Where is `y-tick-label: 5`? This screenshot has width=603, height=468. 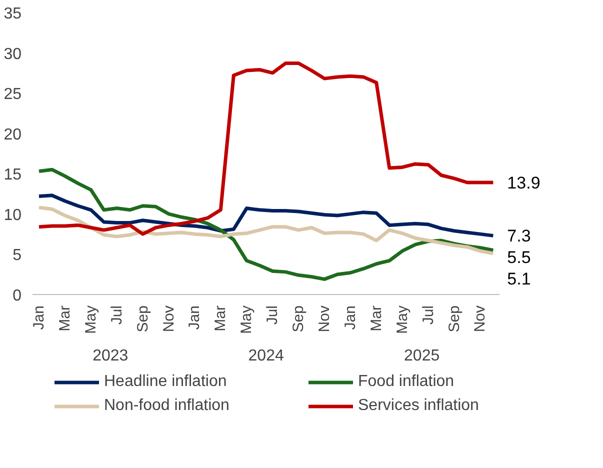 y-tick-label: 5 is located at coordinates (17, 255).